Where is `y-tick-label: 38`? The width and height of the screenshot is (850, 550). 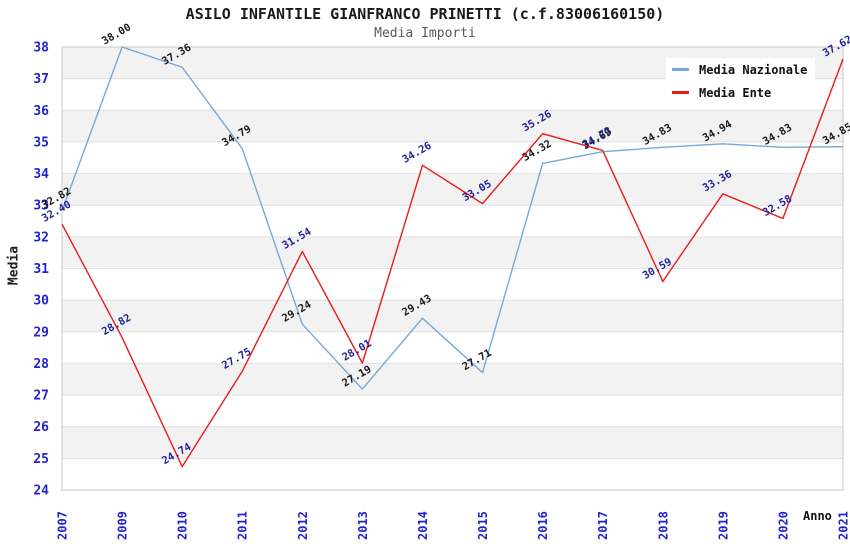 y-tick-label: 38 is located at coordinates (41, 48).